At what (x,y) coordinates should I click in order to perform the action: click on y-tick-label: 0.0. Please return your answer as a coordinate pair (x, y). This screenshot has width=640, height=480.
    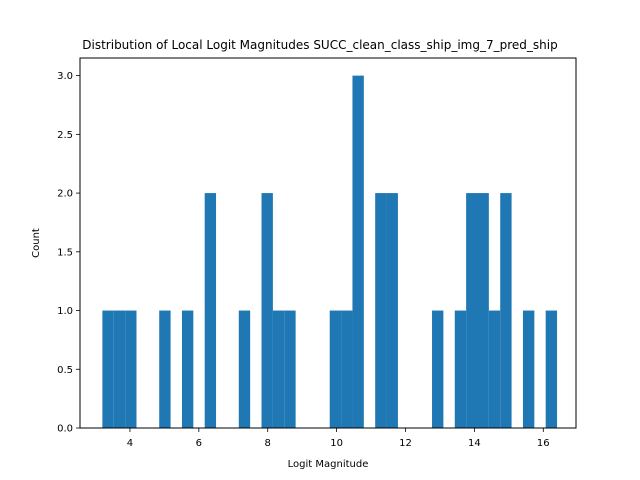
    Looking at the image, I should click on (65, 429).